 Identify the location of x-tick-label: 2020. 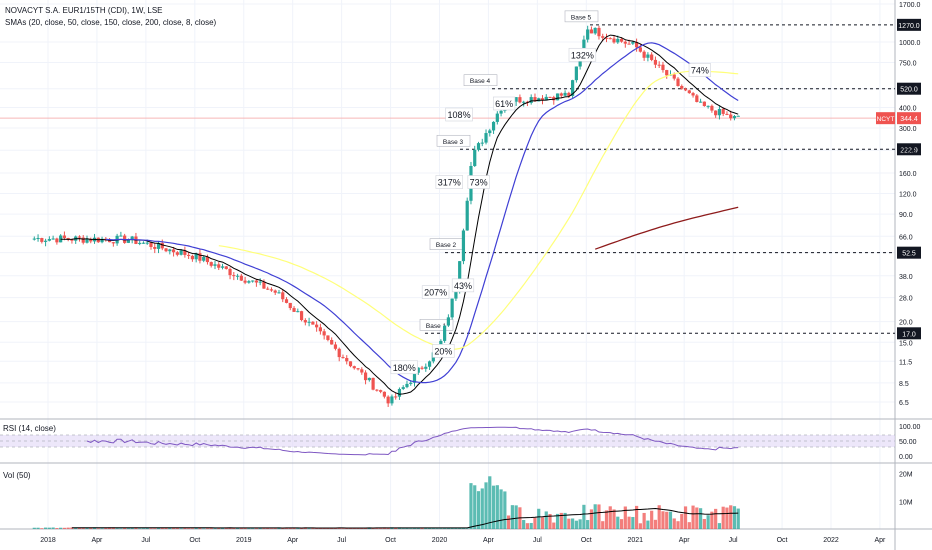
(440, 540).